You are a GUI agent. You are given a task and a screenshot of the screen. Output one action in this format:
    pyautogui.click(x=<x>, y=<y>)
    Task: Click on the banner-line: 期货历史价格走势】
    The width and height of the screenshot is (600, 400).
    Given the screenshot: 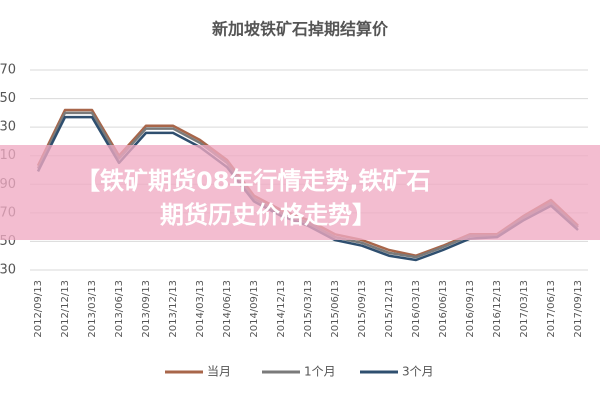 What is the action you would take?
    pyautogui.click(x=268, y=215)
    